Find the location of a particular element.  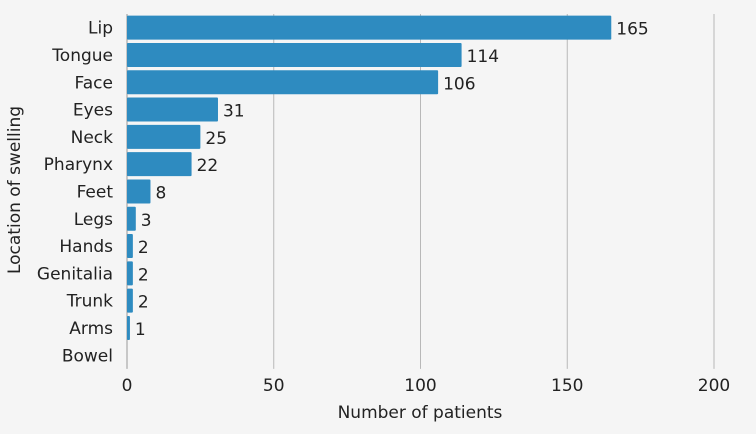

category-label: Tongue is located at coordinates (82, 56).